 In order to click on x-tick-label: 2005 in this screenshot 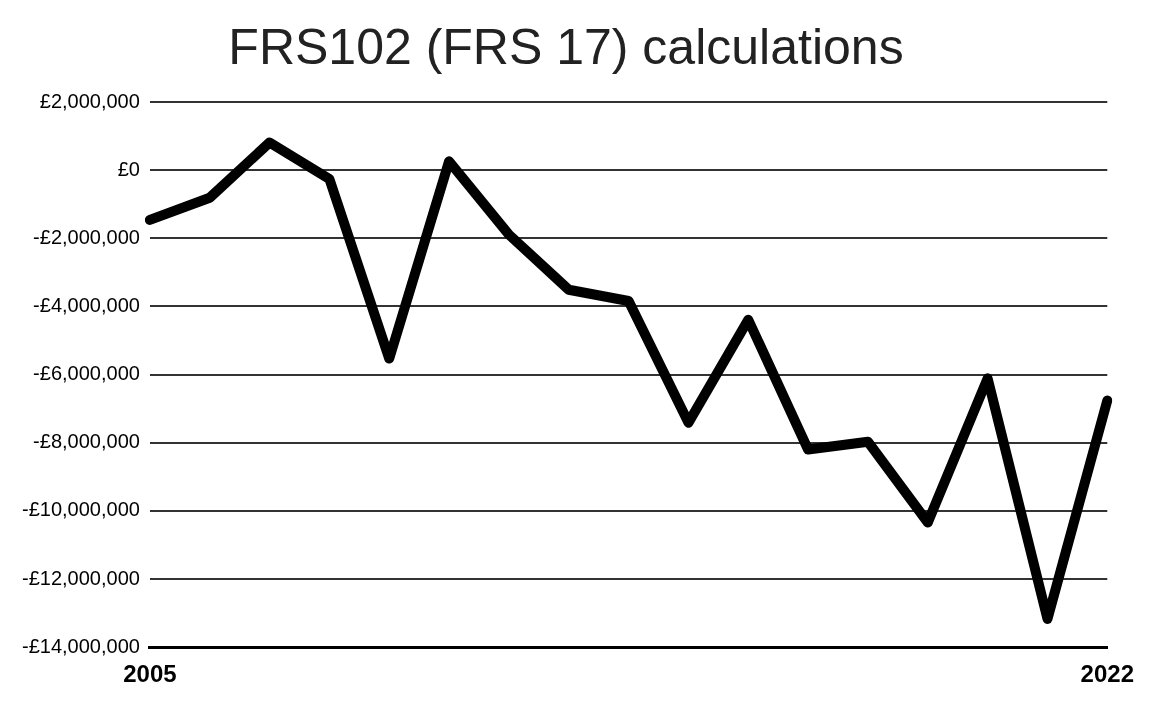, I will do `click(150, 674)`.